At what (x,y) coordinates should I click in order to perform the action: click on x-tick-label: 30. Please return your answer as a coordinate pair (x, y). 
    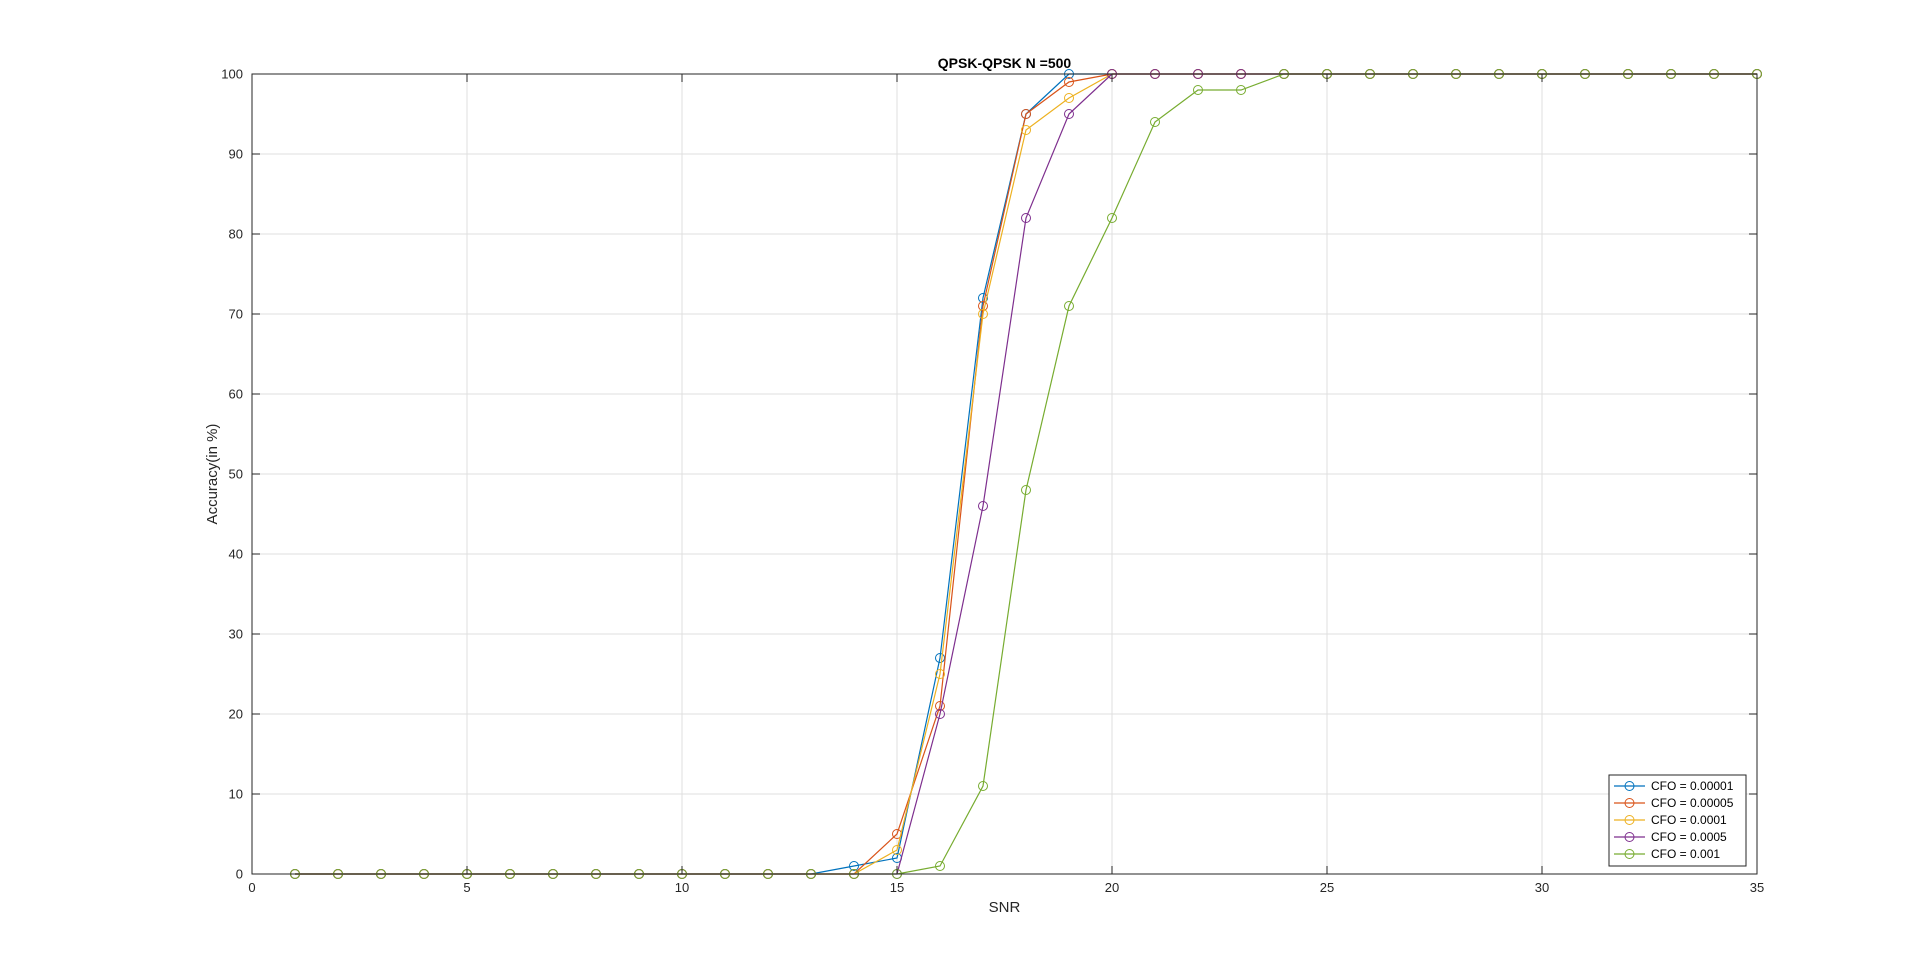
    Looking at the image, I should click on (1542, 887).